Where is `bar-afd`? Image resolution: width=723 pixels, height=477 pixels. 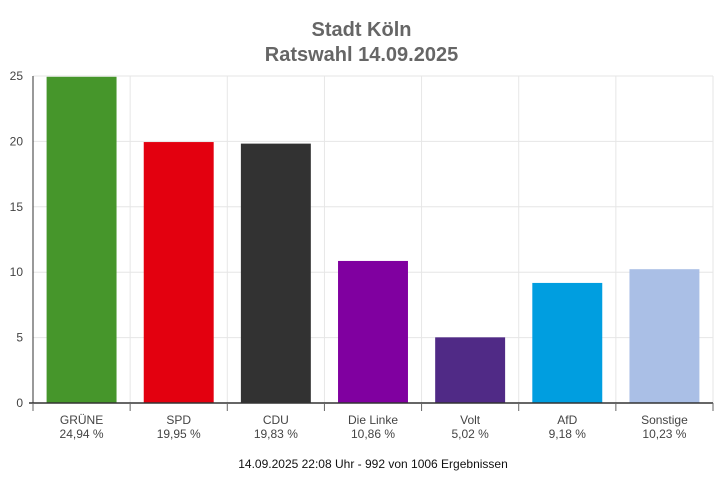
bar-afd is located at coordinates (567, 342).